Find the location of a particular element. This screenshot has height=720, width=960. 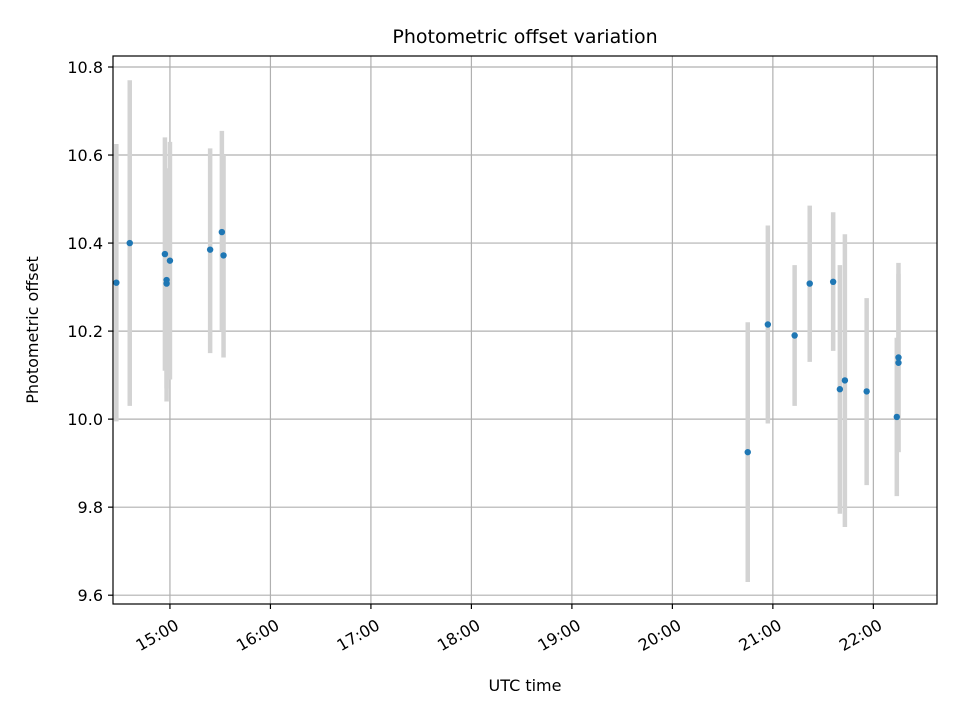

y-tick-label: 10.2 is located at coordinates (85, 331).